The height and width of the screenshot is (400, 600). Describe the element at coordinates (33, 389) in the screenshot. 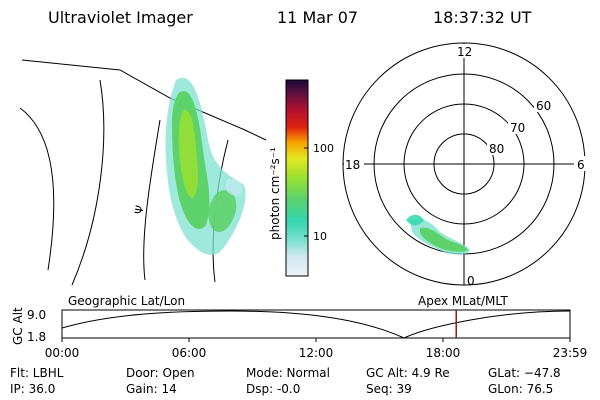

I see `status-ip: IP: 36.0` at that location.